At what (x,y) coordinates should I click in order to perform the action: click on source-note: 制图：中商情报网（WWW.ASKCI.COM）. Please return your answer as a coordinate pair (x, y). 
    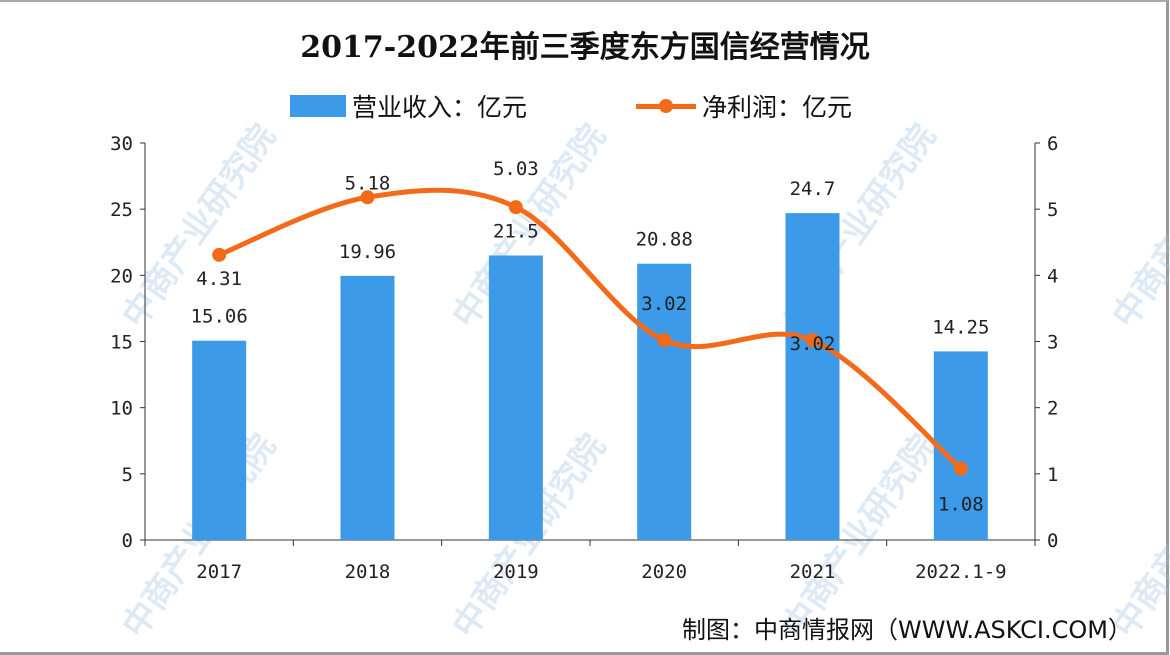
    Looking at the image, I should click on (907, 630).